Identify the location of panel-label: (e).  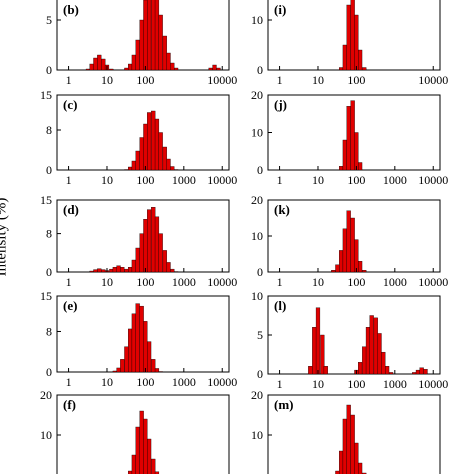
(70, 305).